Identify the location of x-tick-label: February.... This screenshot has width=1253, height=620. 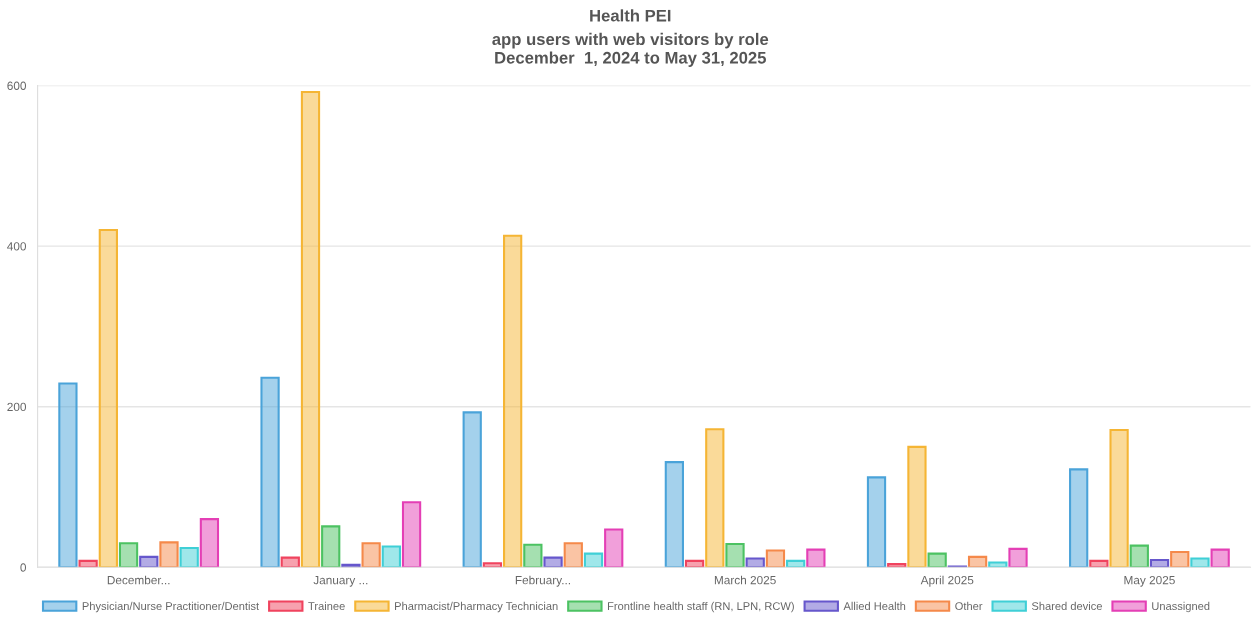
(542, 581).